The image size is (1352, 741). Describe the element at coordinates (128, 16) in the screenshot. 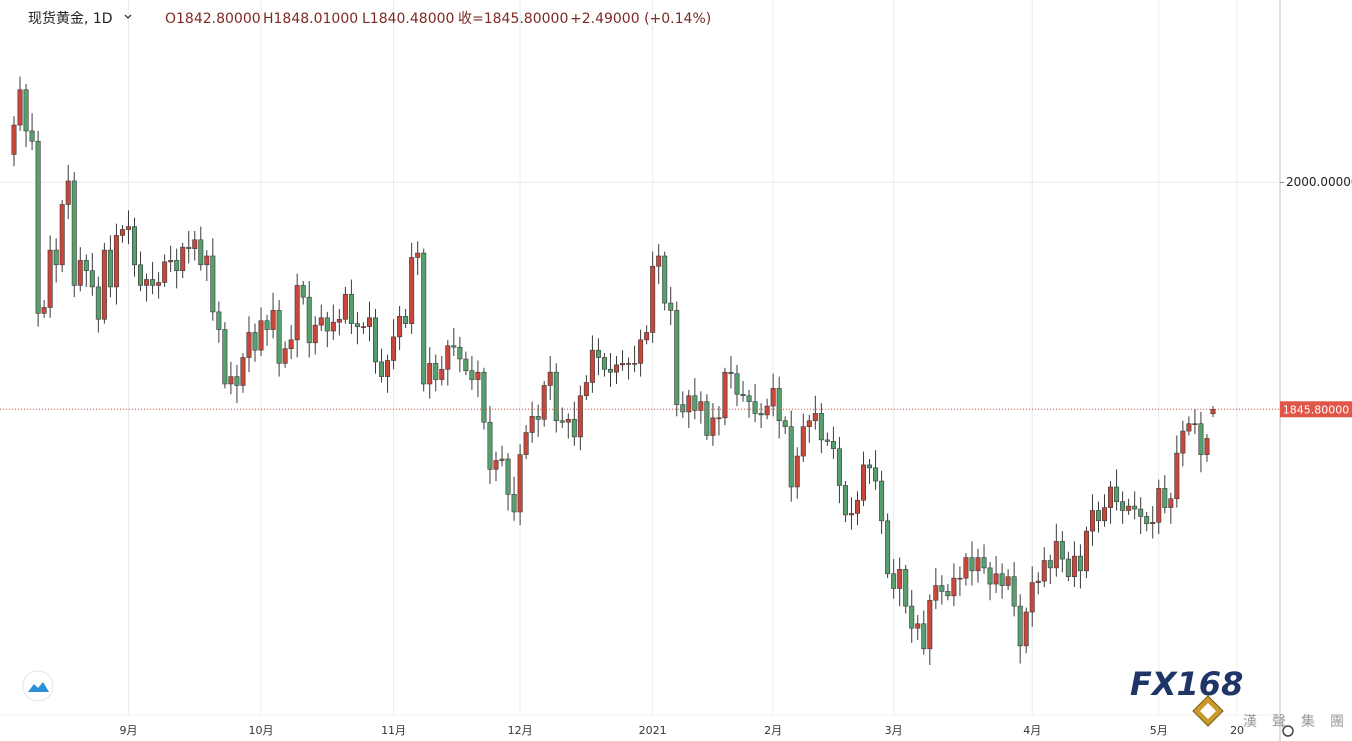

I see `dropdown-icon` at that location.